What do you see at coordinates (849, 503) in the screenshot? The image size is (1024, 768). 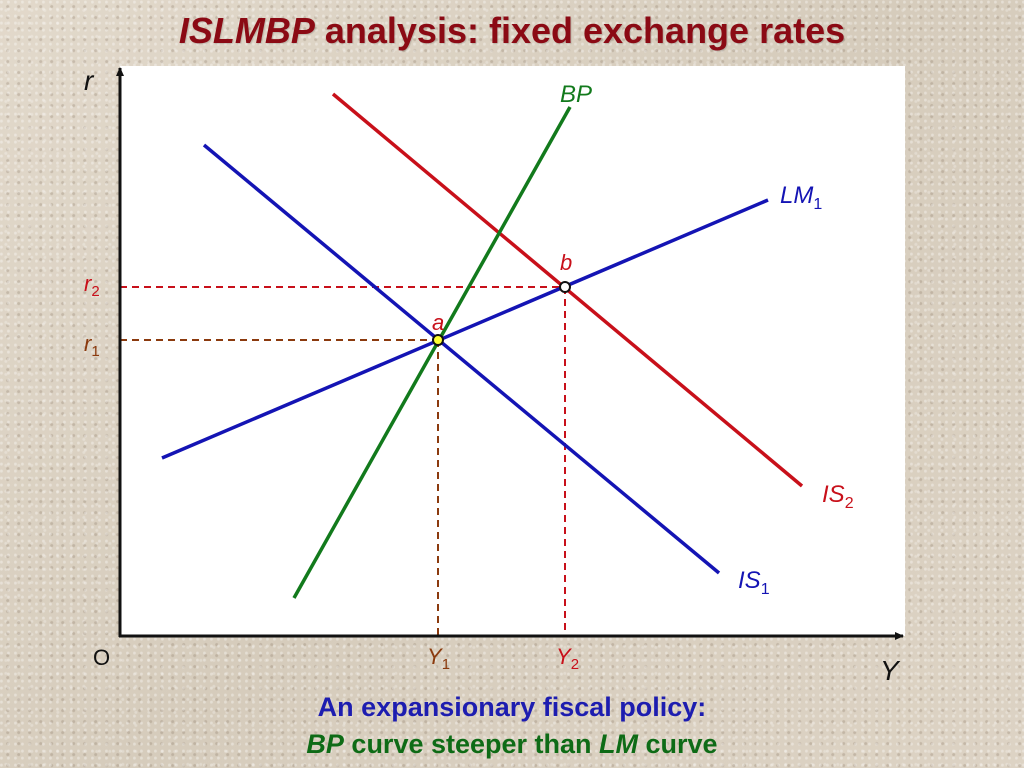 I see `is2-label-sub: 2` at bounding box center [849, 503].